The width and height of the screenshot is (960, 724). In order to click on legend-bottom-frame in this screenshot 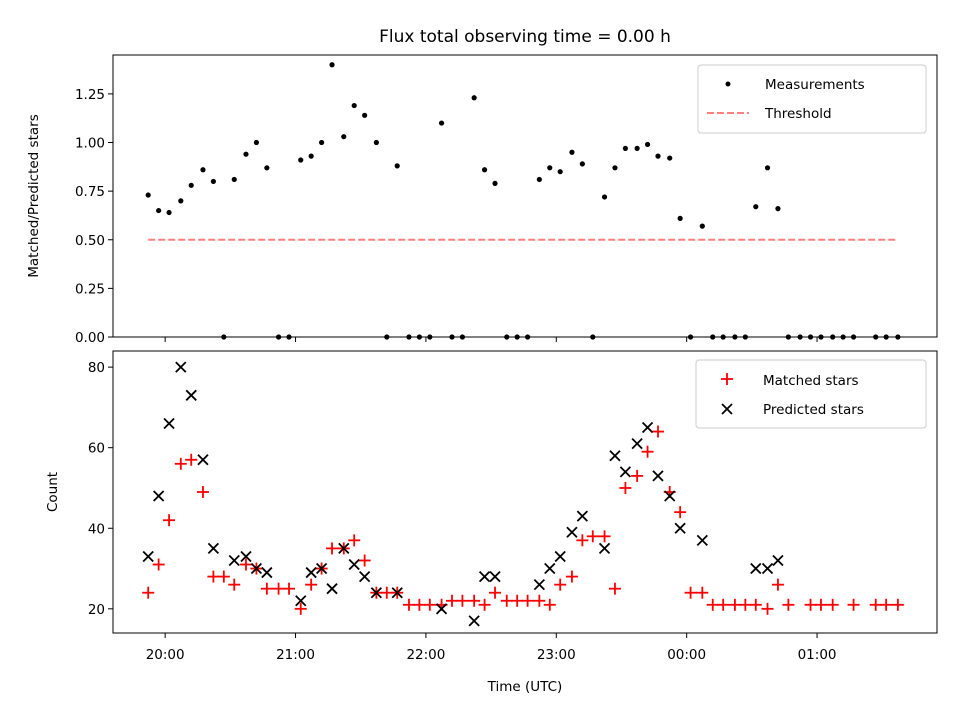, I will do `click(811, 394)`.